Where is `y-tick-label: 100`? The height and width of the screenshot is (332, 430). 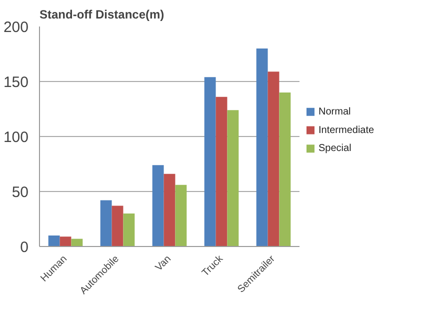 y-tick-label: 100 is located at coordinates (16, 137).